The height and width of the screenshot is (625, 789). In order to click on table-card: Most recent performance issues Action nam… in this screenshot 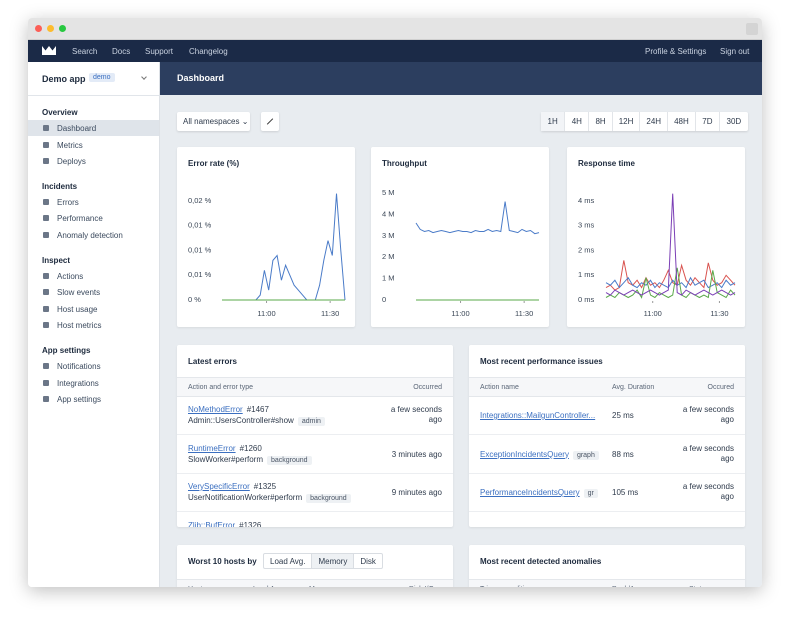, I will do `click(607, 436)`.